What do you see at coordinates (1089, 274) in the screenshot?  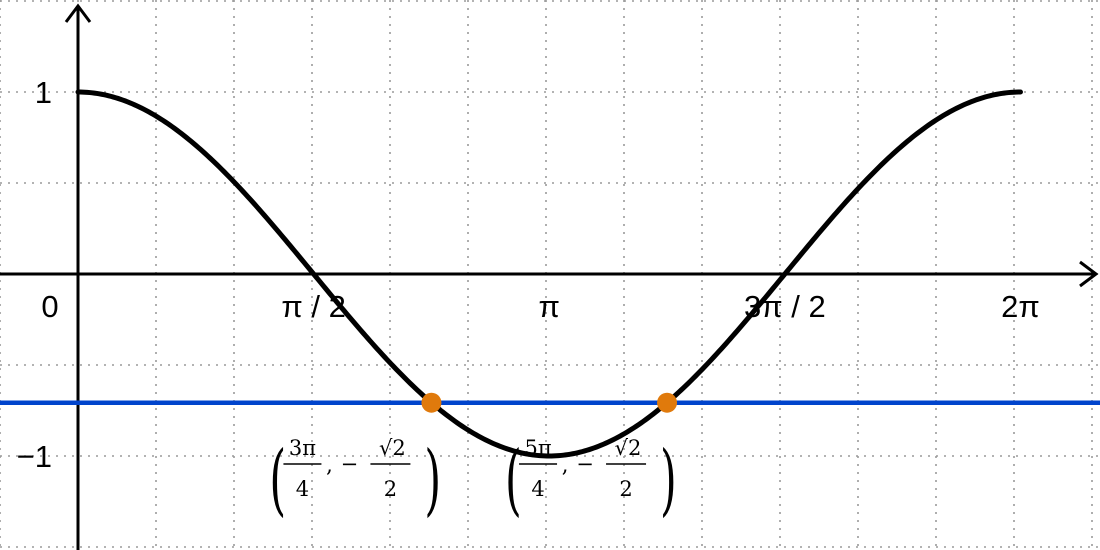 I see `x-axis-arrow` at bounding box center [1089, 274].